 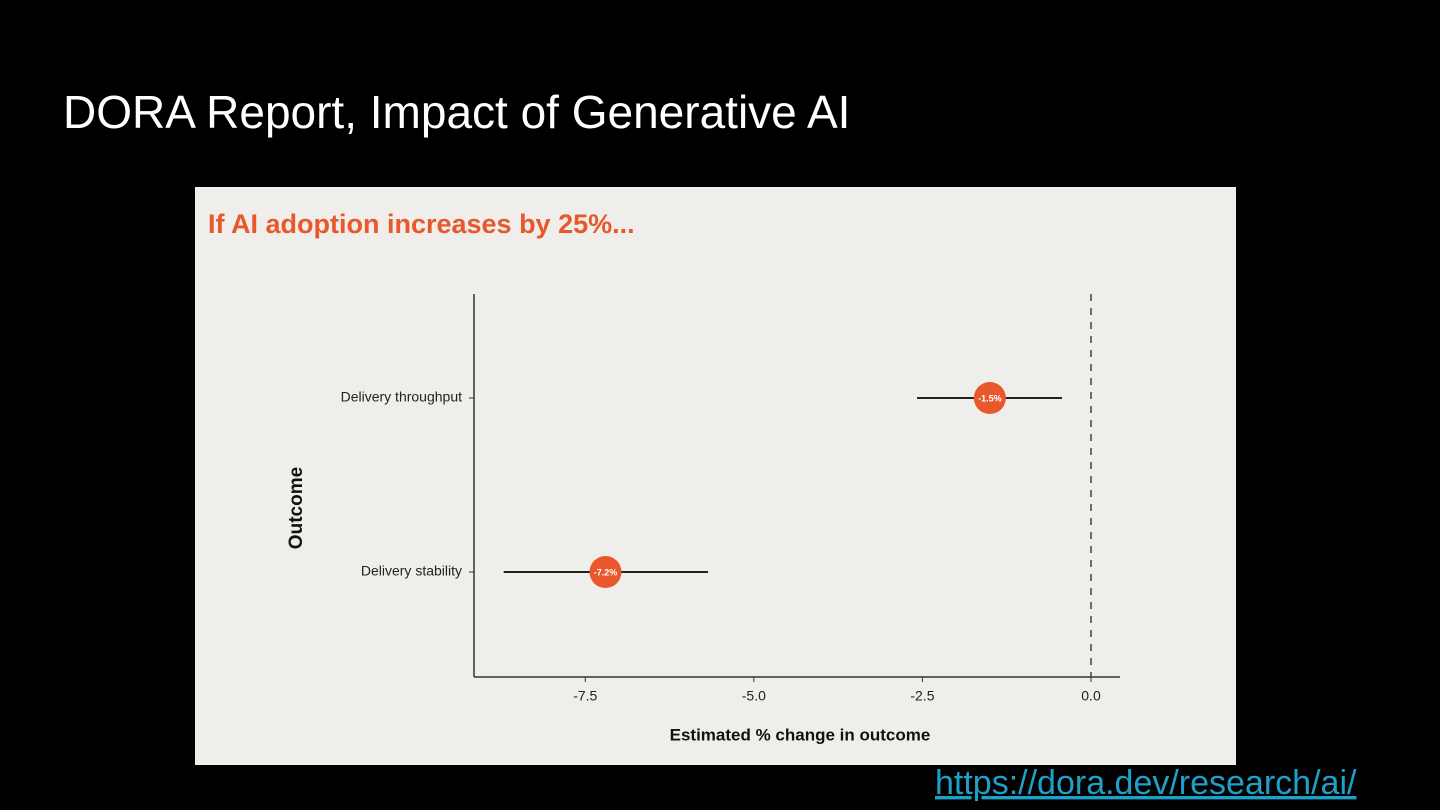 What do you see at coordinates (800, 734) in the screenshot?
I see `x-axis-label: Estimated % change in outcome` at bounding box center [800, 734].